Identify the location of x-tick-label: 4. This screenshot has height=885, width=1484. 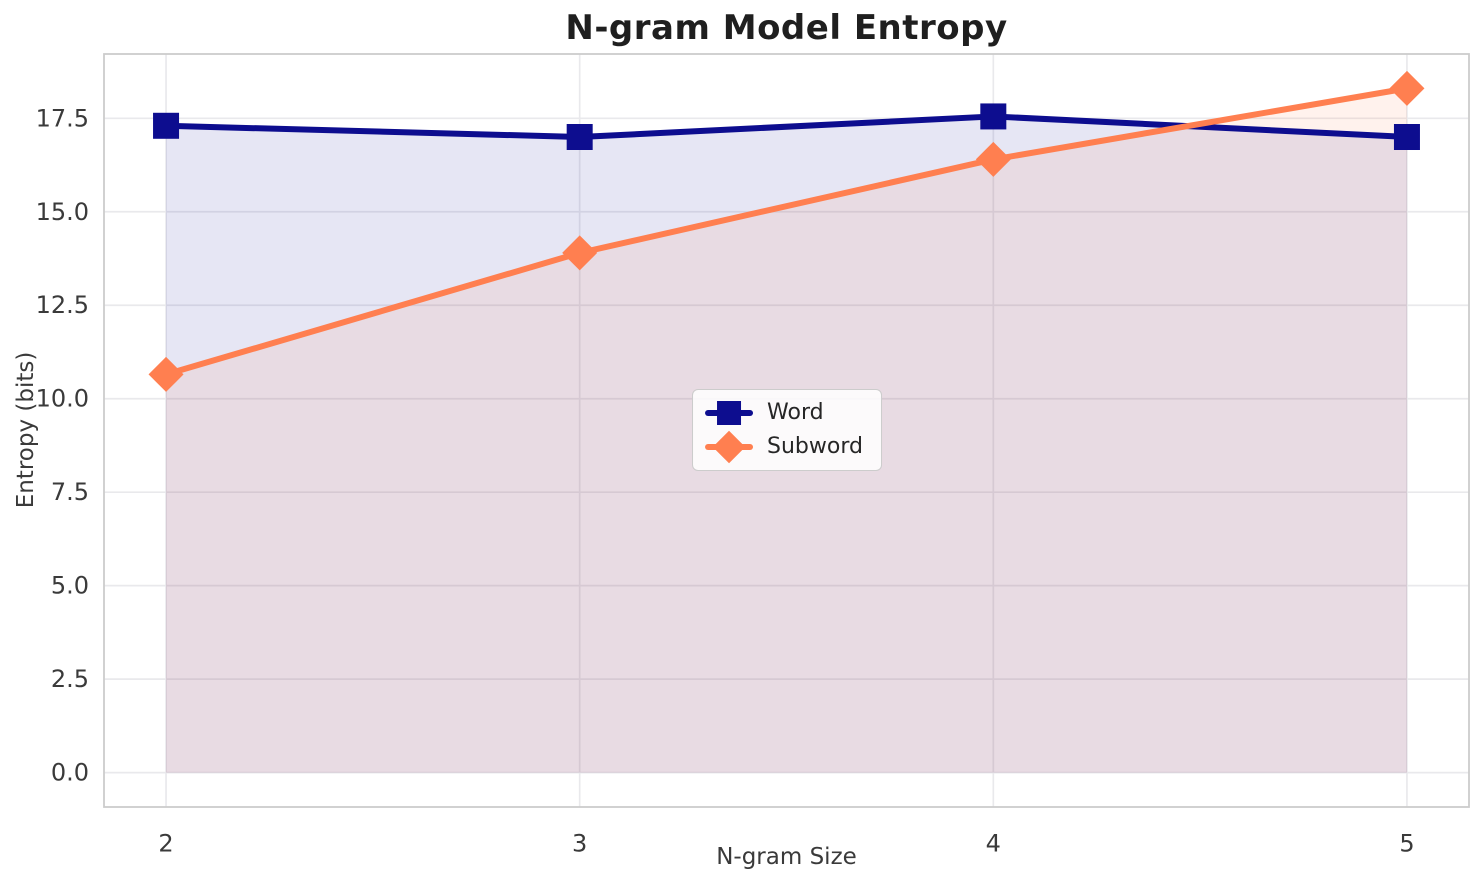
(993, 844).